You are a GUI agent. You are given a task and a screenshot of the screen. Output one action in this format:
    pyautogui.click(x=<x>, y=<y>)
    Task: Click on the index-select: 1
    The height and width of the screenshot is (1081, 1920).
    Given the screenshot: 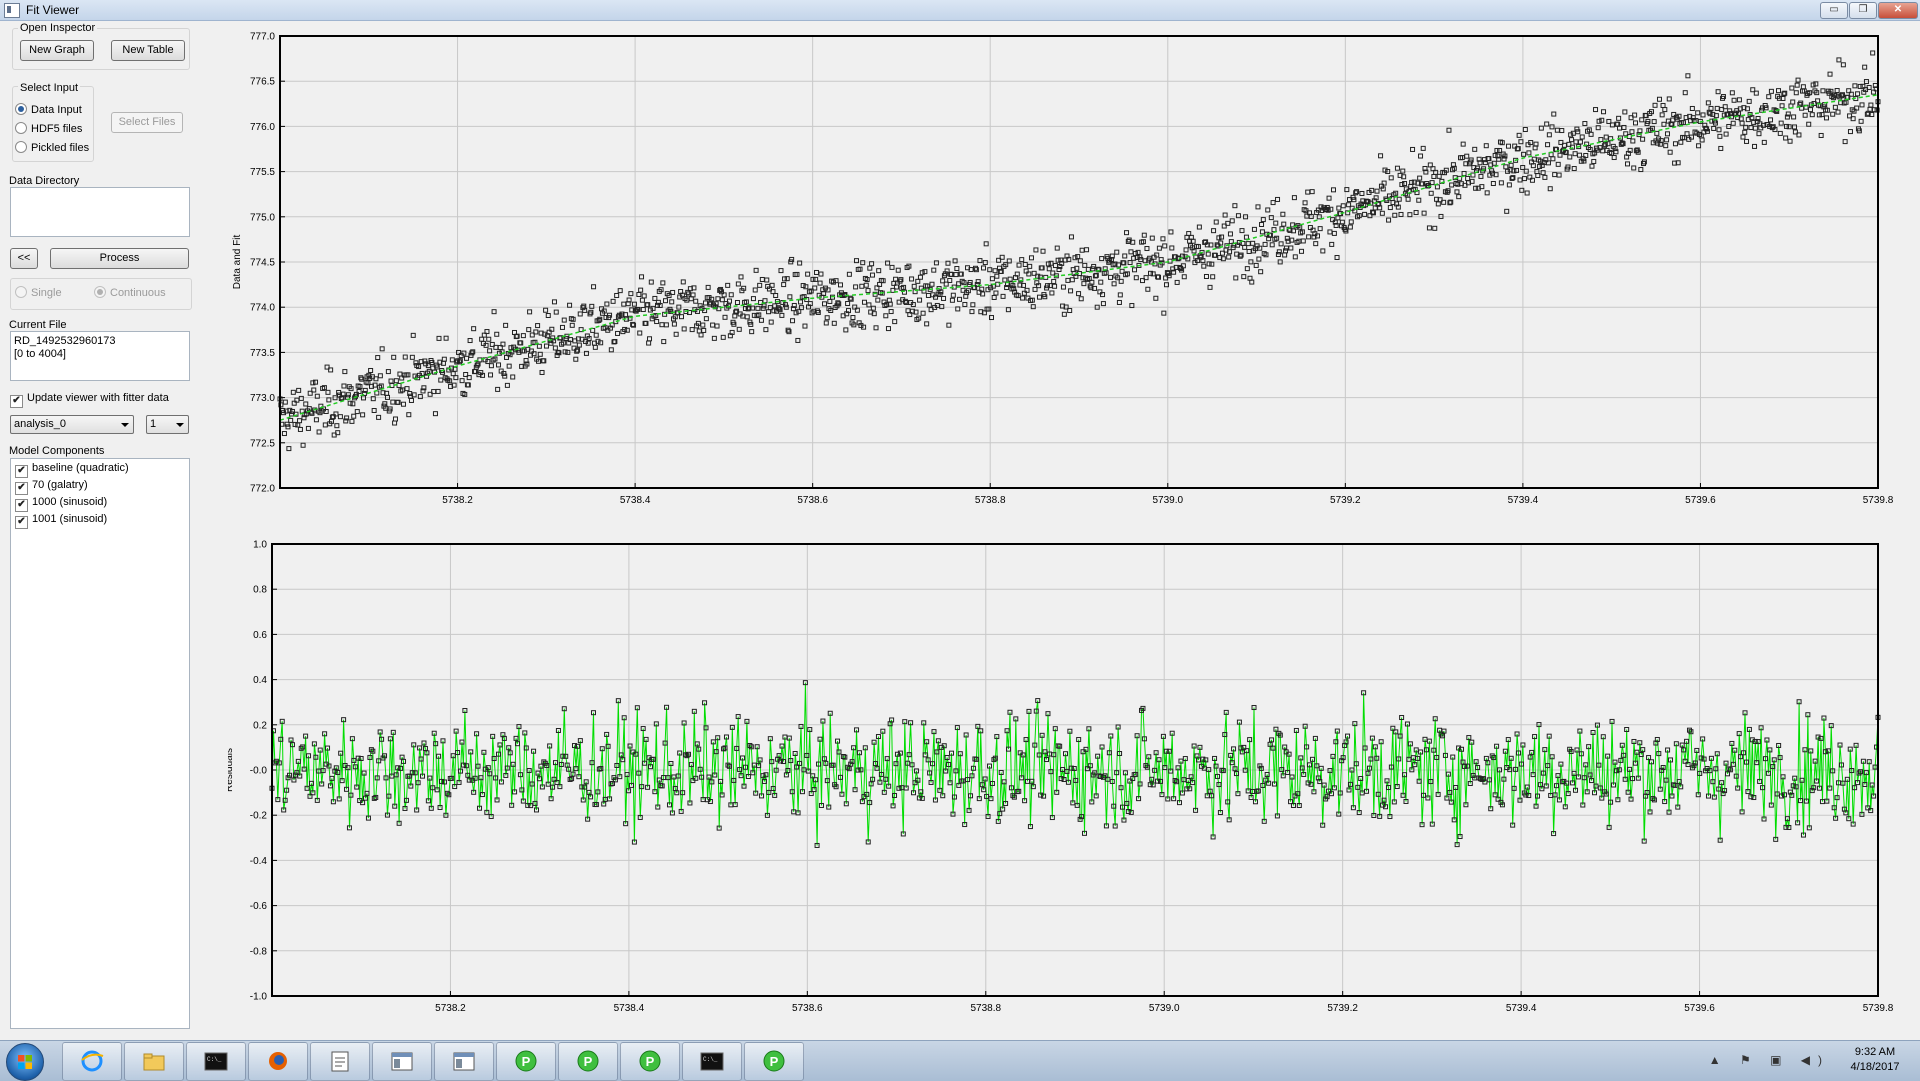 What is the action you would take?
    pyautogui.click(x=167, y=424)
    